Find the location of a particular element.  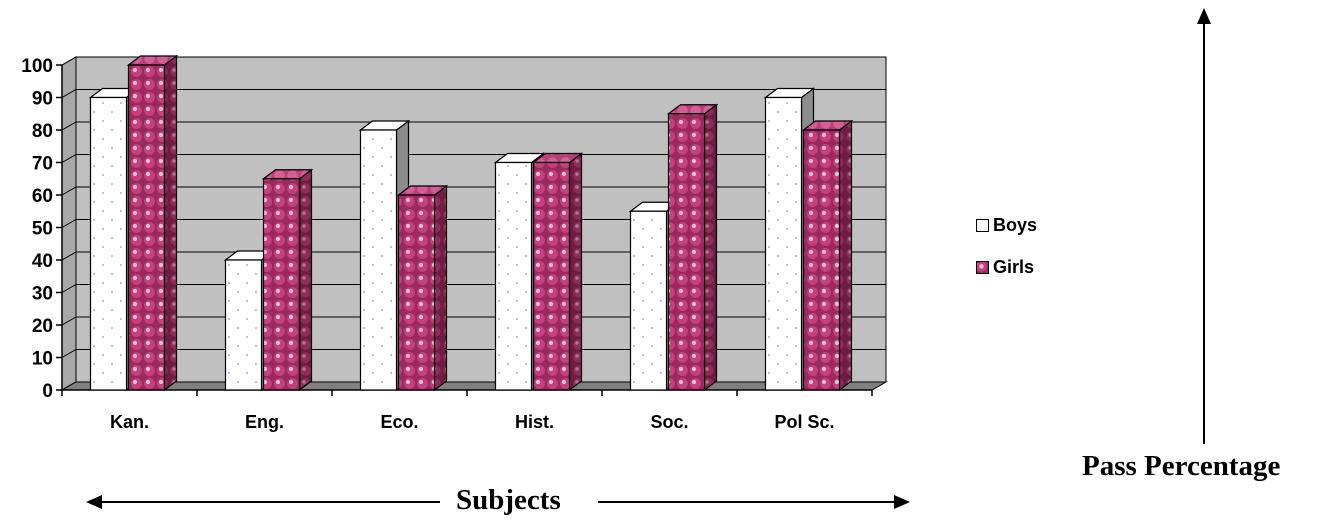

legend-item-girls: Girls is located at coordinates (1006, 267).